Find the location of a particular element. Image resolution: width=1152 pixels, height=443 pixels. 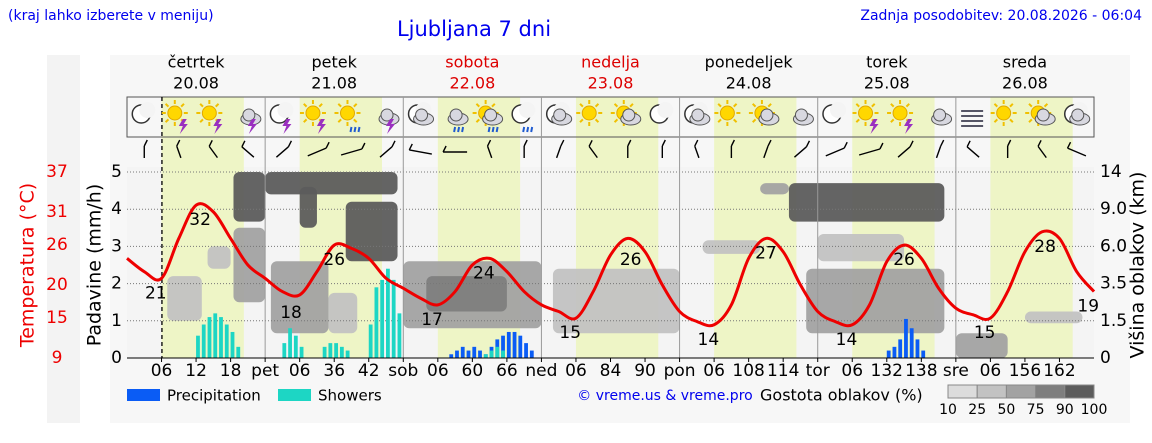

day-name: petek is located at coordinates (335, 62).